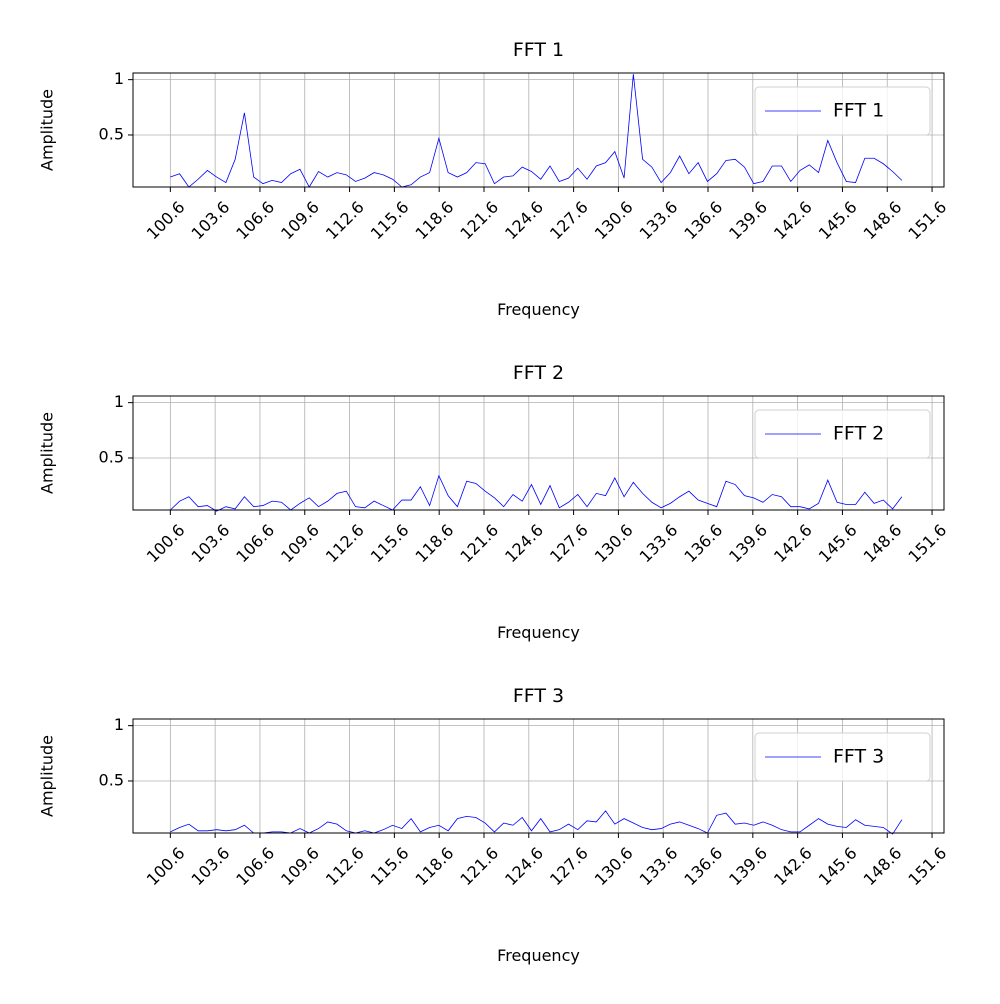 The height and width of the screenshot is (1004, 1000). I want to click on subplot-title: FFT 1, so click(538, 50).